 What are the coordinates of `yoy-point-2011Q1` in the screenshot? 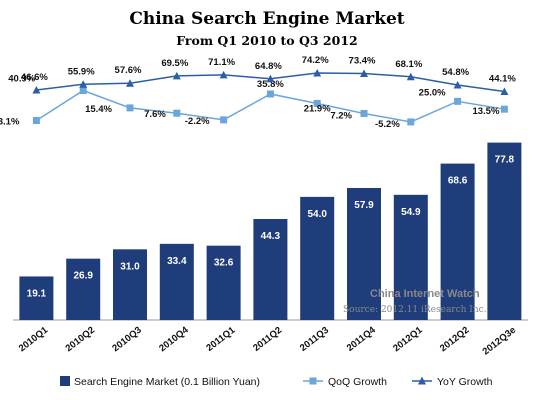 It's located at (223, 74).